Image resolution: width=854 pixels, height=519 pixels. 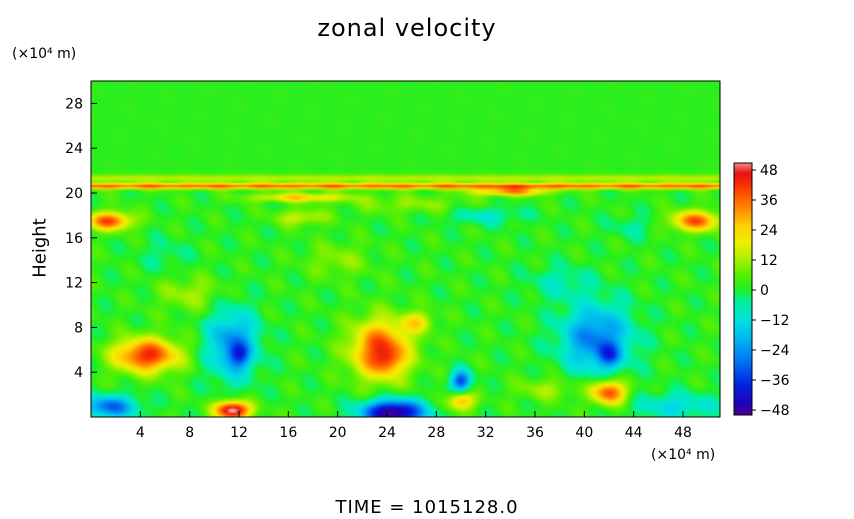 What do you see at coordinates (769, 231) in the screenshot?
I see `colorbar-tick-label: 24` at bounding box center [769, 231].